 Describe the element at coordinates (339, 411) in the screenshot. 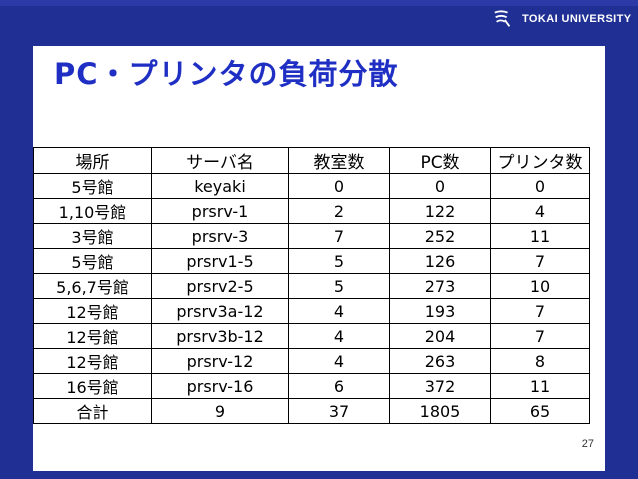

I see `classroom-total-cell: 37` at that location.